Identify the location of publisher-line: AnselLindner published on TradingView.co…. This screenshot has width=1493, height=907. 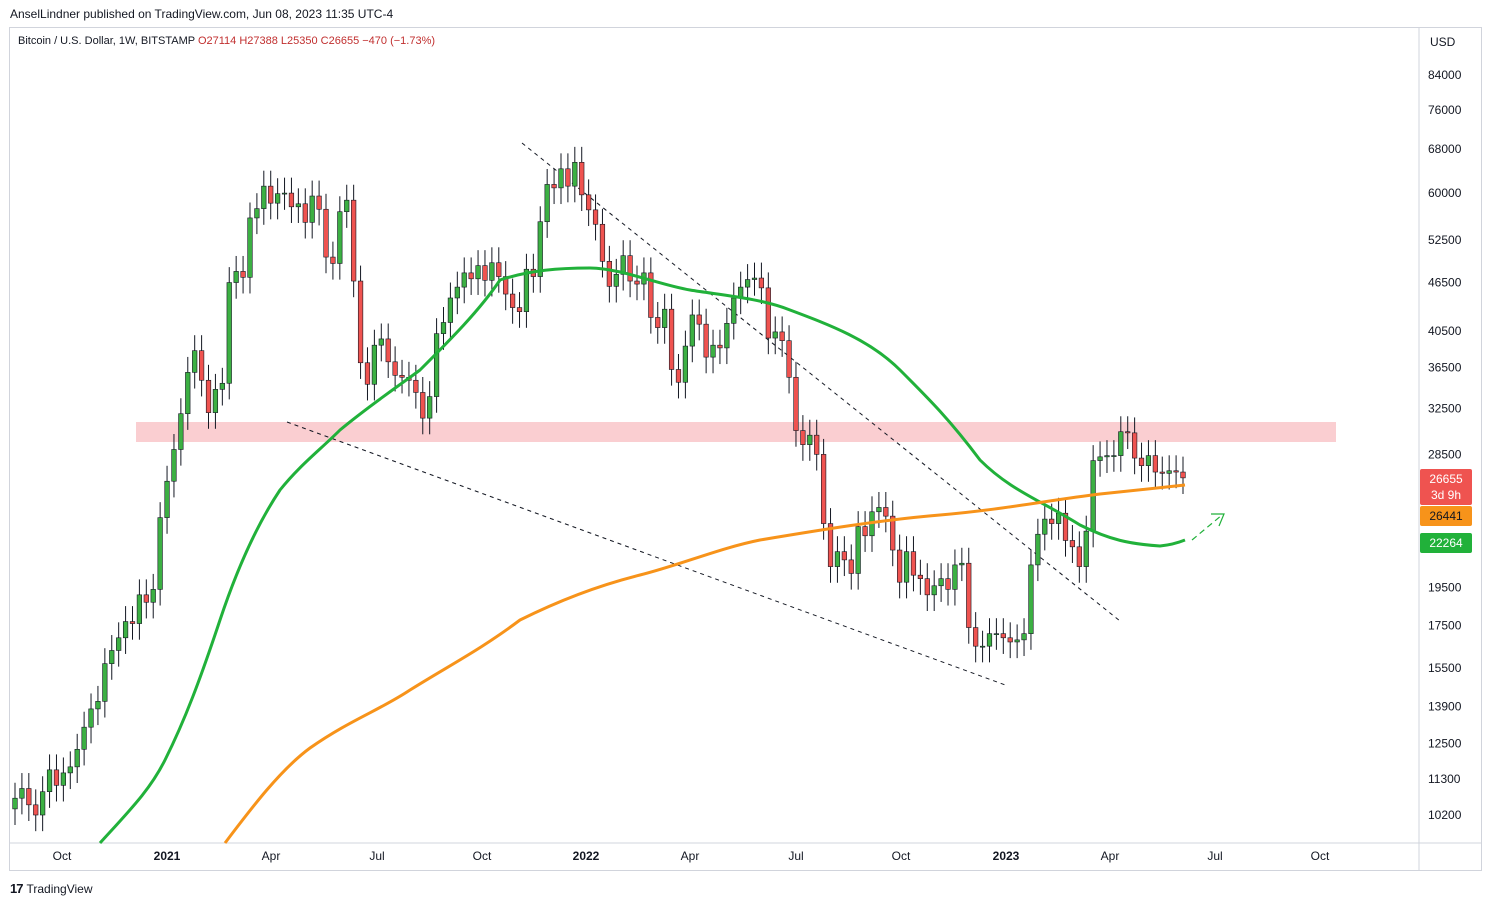
(202, 14).